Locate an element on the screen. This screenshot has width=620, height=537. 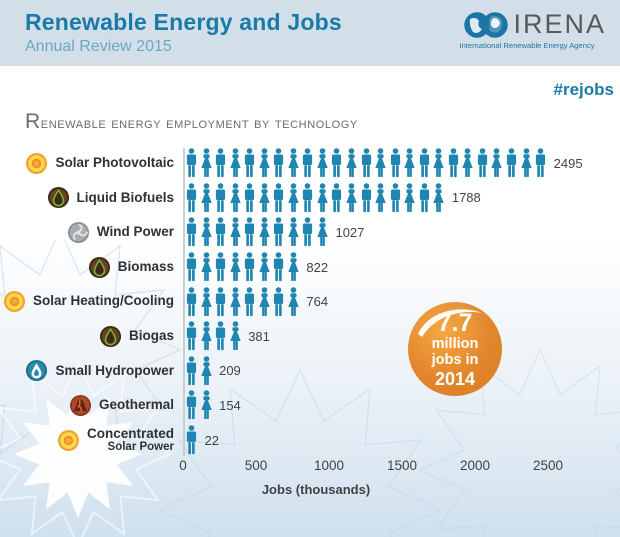
wind-turbine-icon is located at coordinates (78, 232).